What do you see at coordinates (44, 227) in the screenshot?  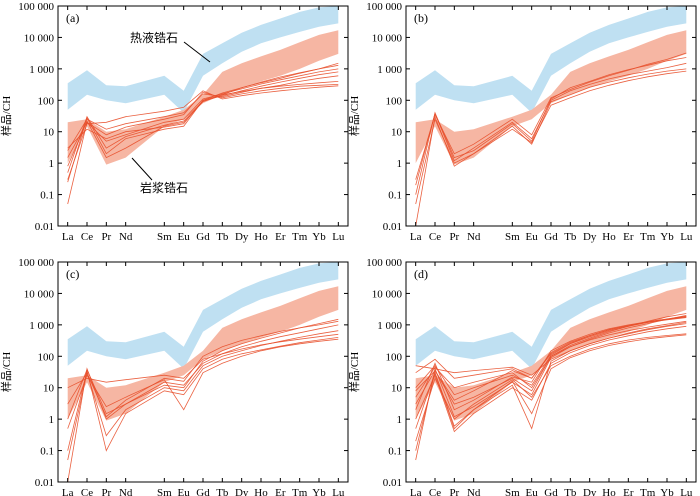 I see `y-tick-label: 0.01` at bounding box center [44, 227].